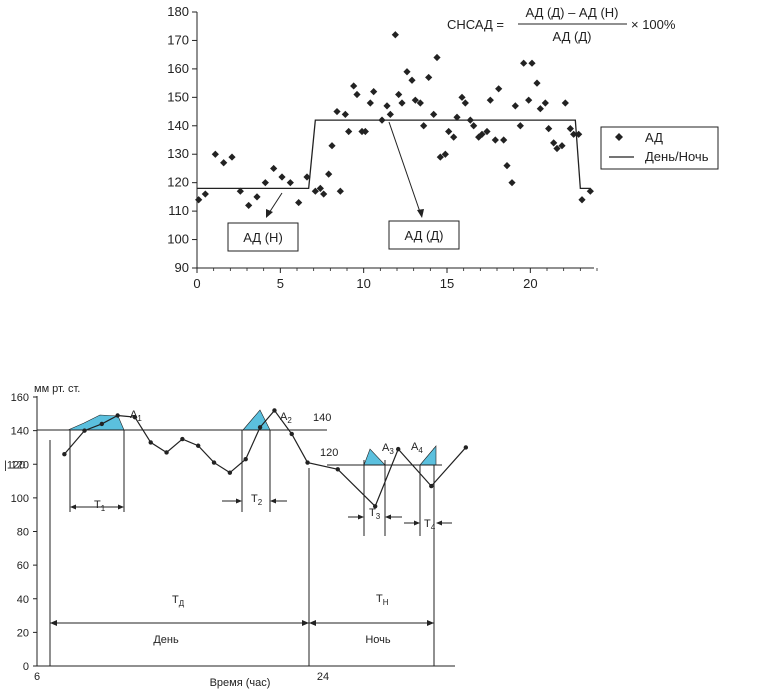 This screenshot has width=757, height=690. I want to click on t3-arrowhead-right, so click(388, 517).